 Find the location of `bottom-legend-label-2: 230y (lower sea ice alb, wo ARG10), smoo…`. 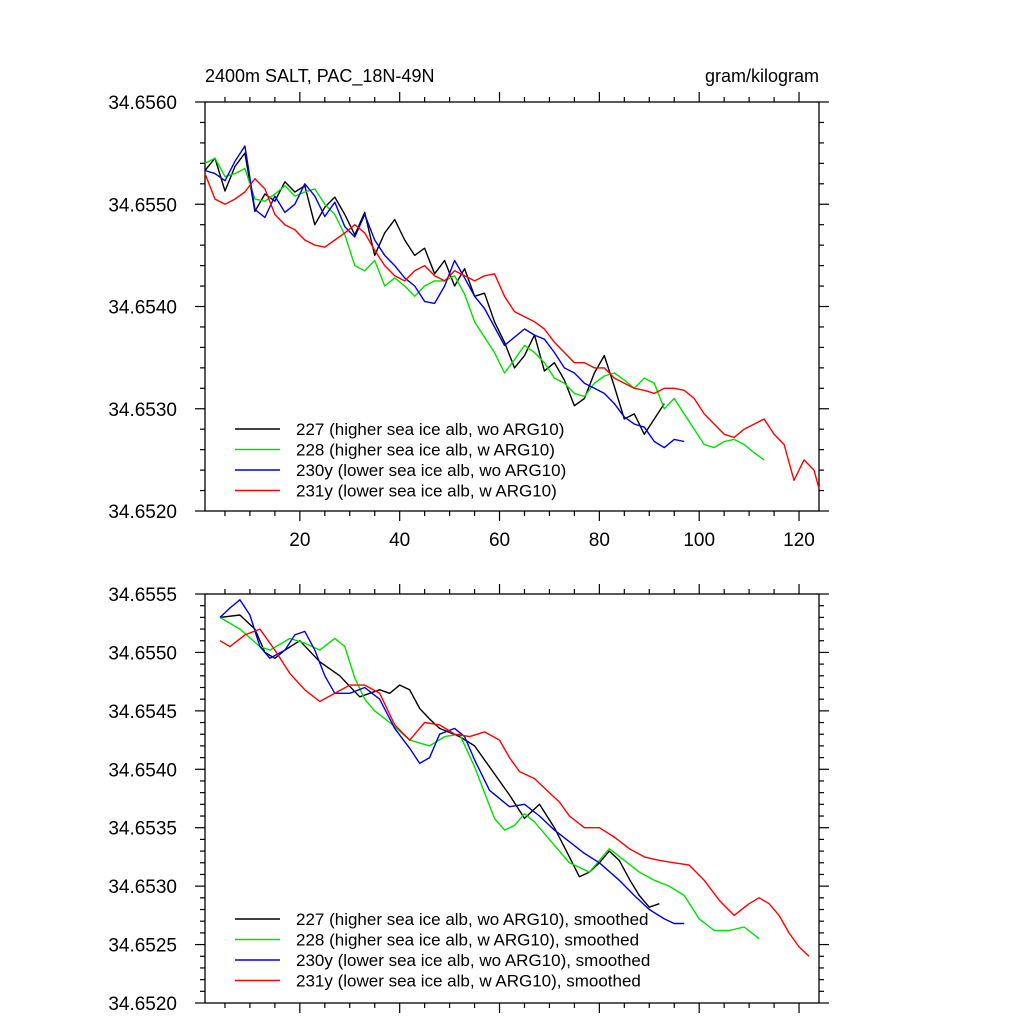

bottom-legend-label-2: 230y (lower sea ice alb, wo ARG10), smoo… is located at coordinates (473, 960).